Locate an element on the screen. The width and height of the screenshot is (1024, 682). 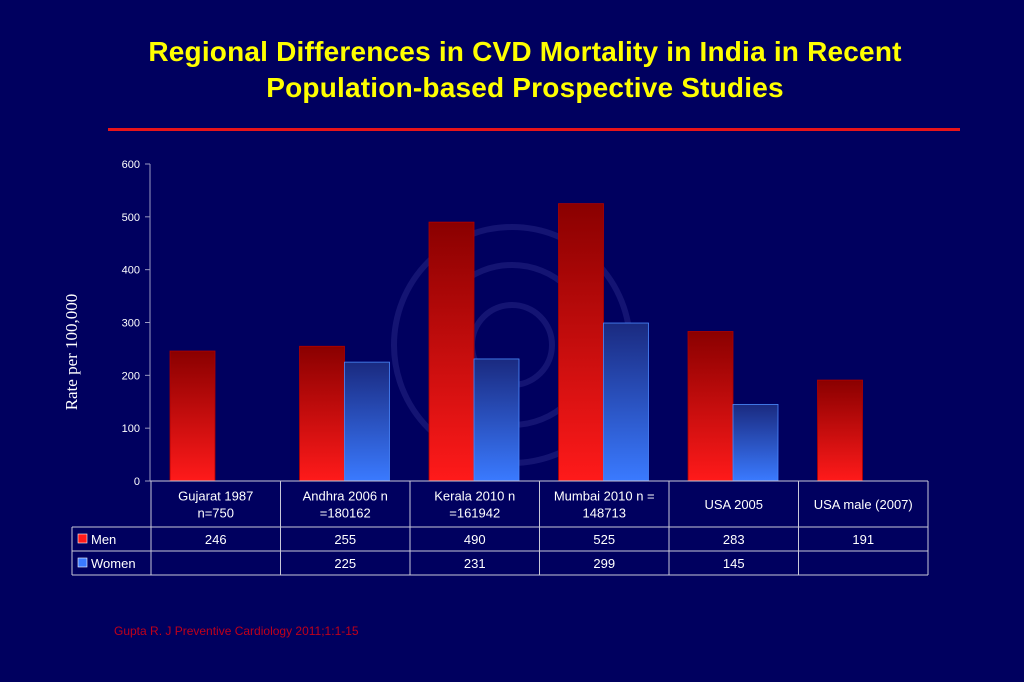
y-tick-label: 600 is located at coordinates (131, 165).